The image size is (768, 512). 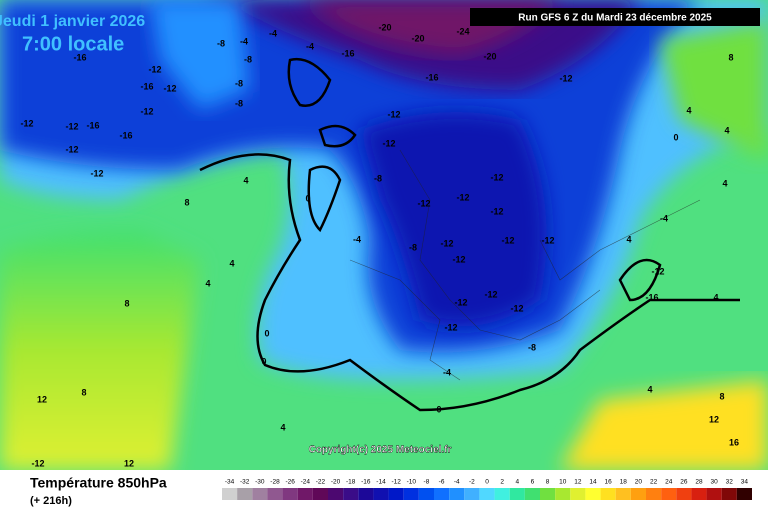 I want to click on scale-label: -26, so click(x=290, y=482).